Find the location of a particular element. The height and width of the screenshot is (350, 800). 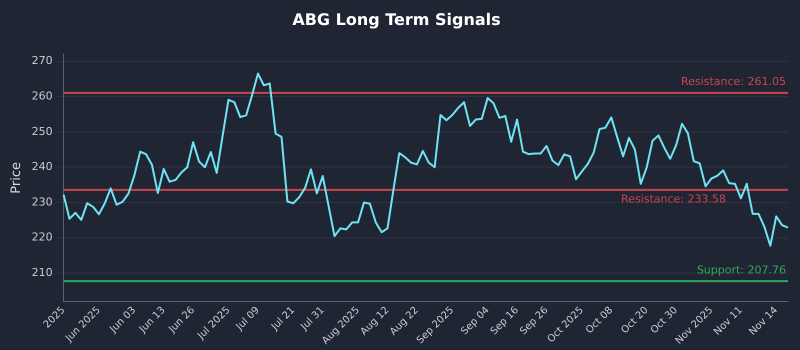

x-tick-label: Nov 11 is located at coordinates (728, 321).